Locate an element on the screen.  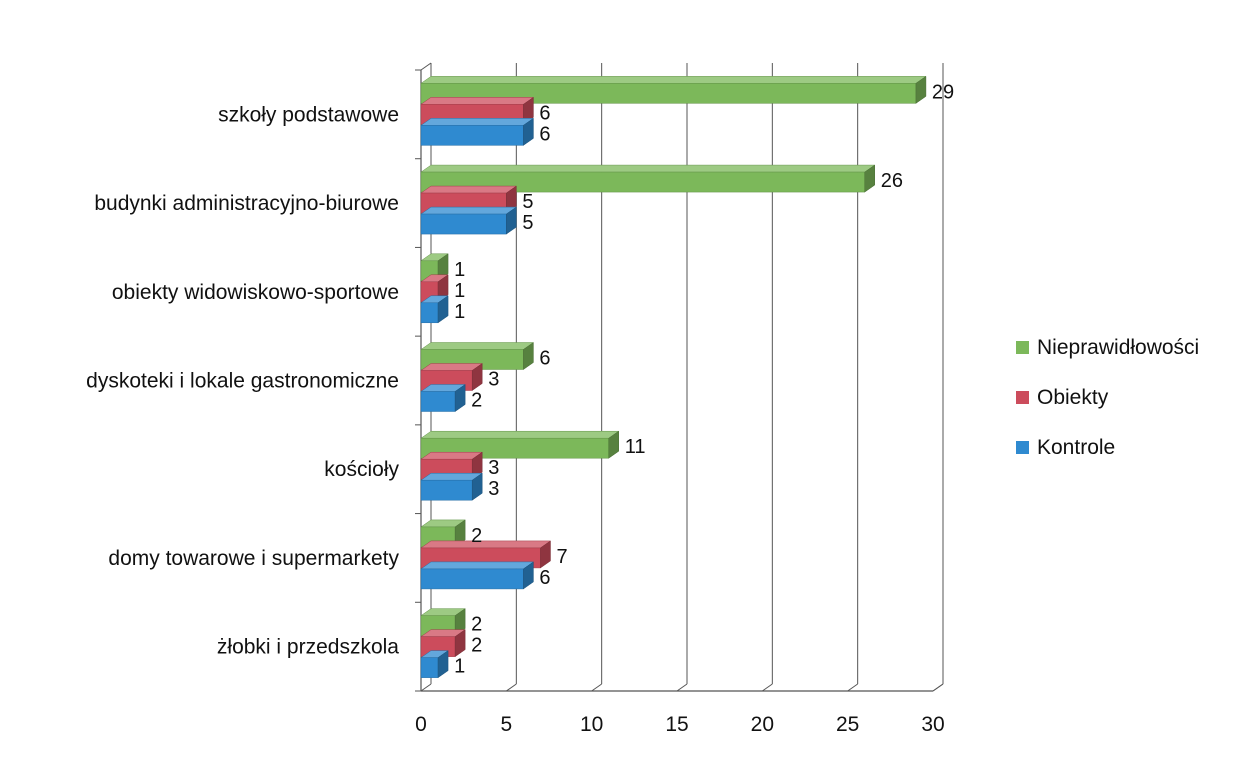
category-label: dyskoteki i lokale gastronomiczne is located at coordinates (242, 381).